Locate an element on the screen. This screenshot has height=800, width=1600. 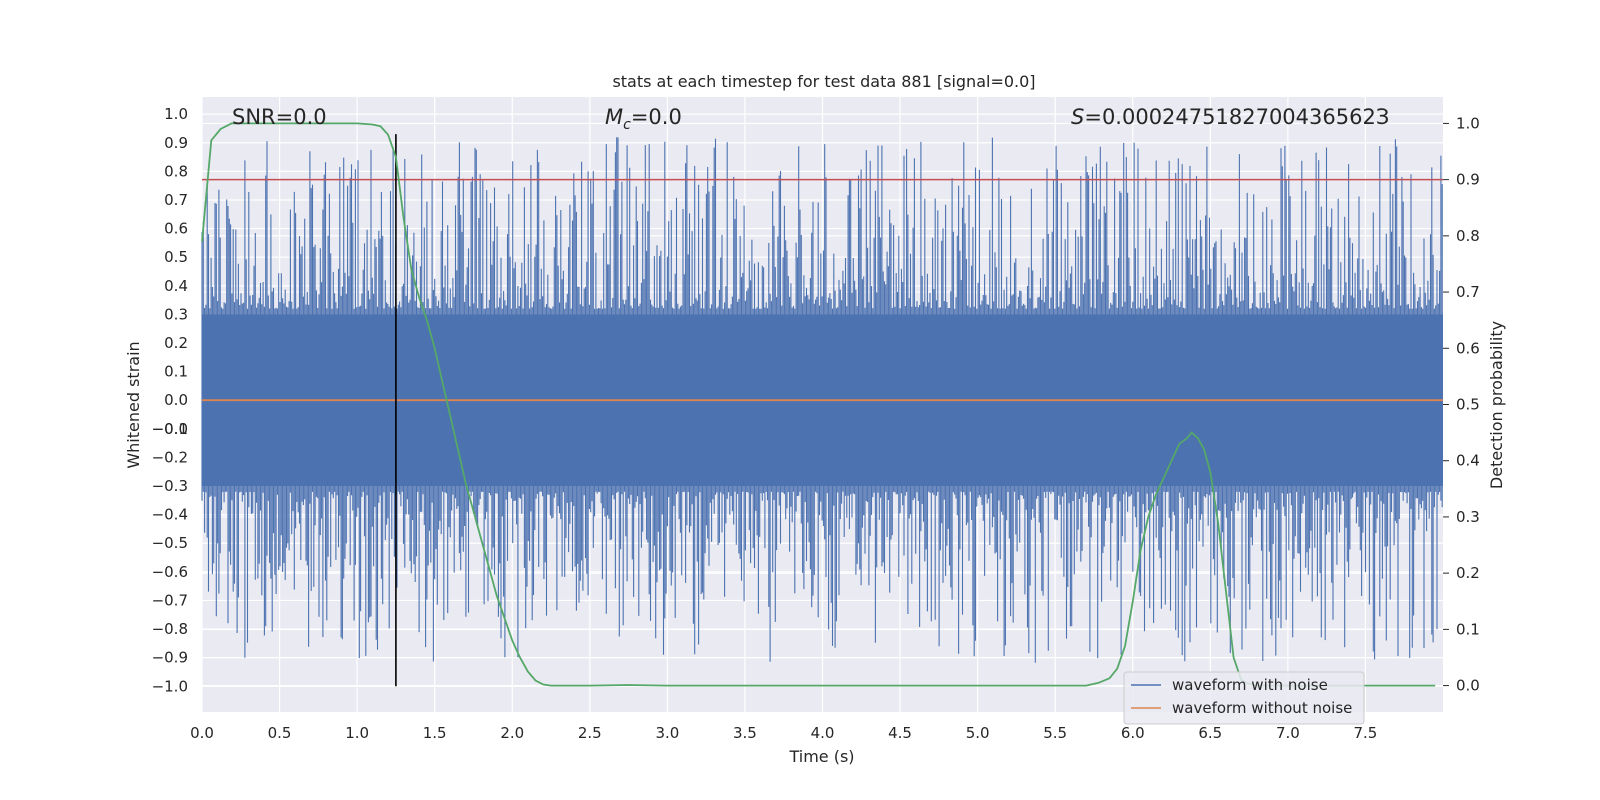
y-tick-label: −0.9 is located at coordinates (170, 658).